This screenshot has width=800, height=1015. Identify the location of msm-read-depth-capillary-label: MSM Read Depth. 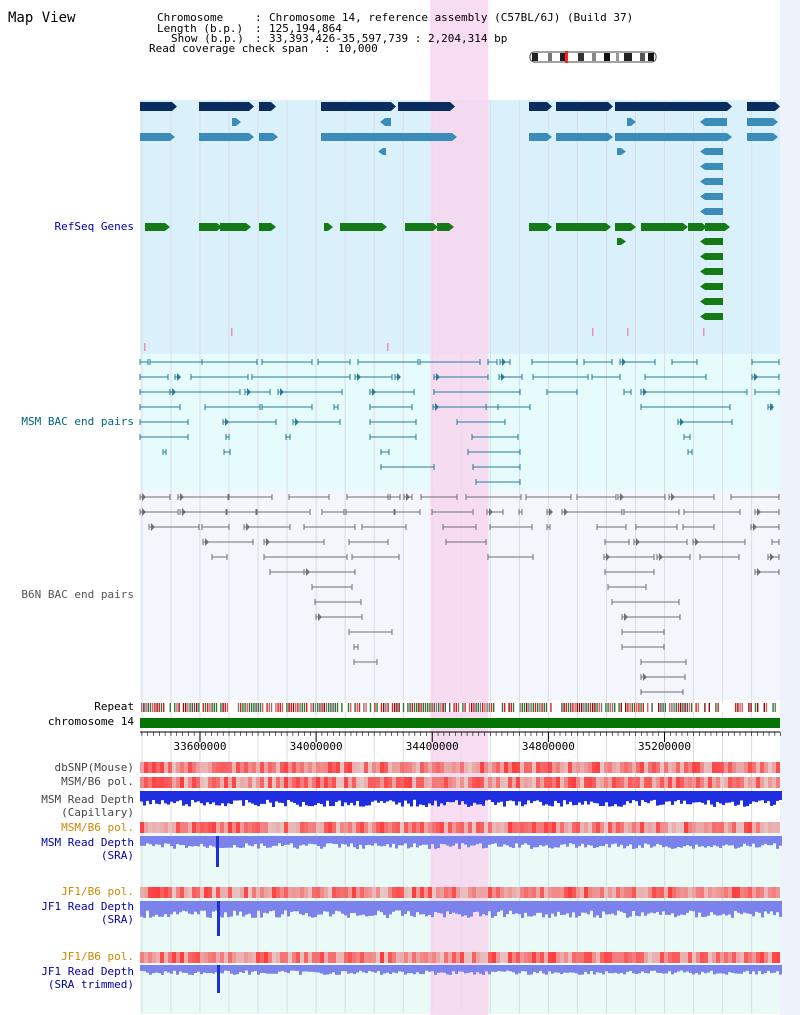
(87, 799).